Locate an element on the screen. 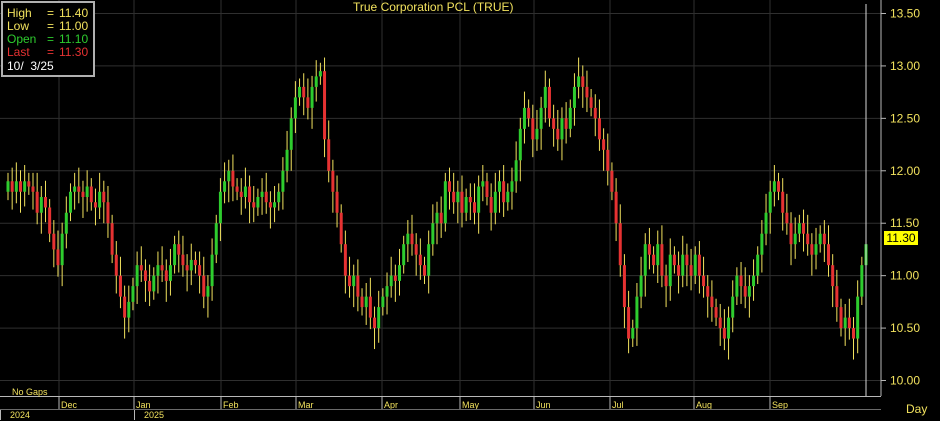 The width and height of the screenshot is (940, 421). price-tick-label: 10.50 is located at coordinates (905, 328).